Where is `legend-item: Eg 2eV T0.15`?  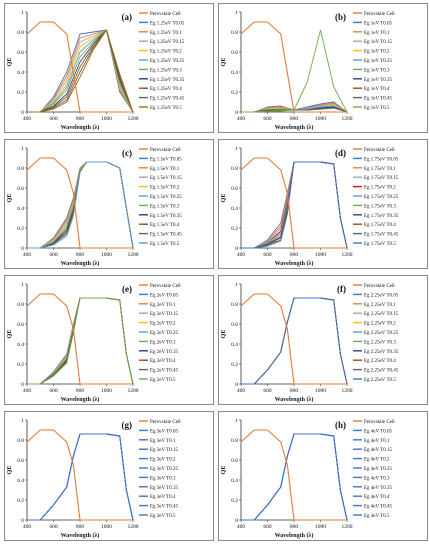
legend-item: Eg 2eV T0.15 is located at coordinates (164, 314).